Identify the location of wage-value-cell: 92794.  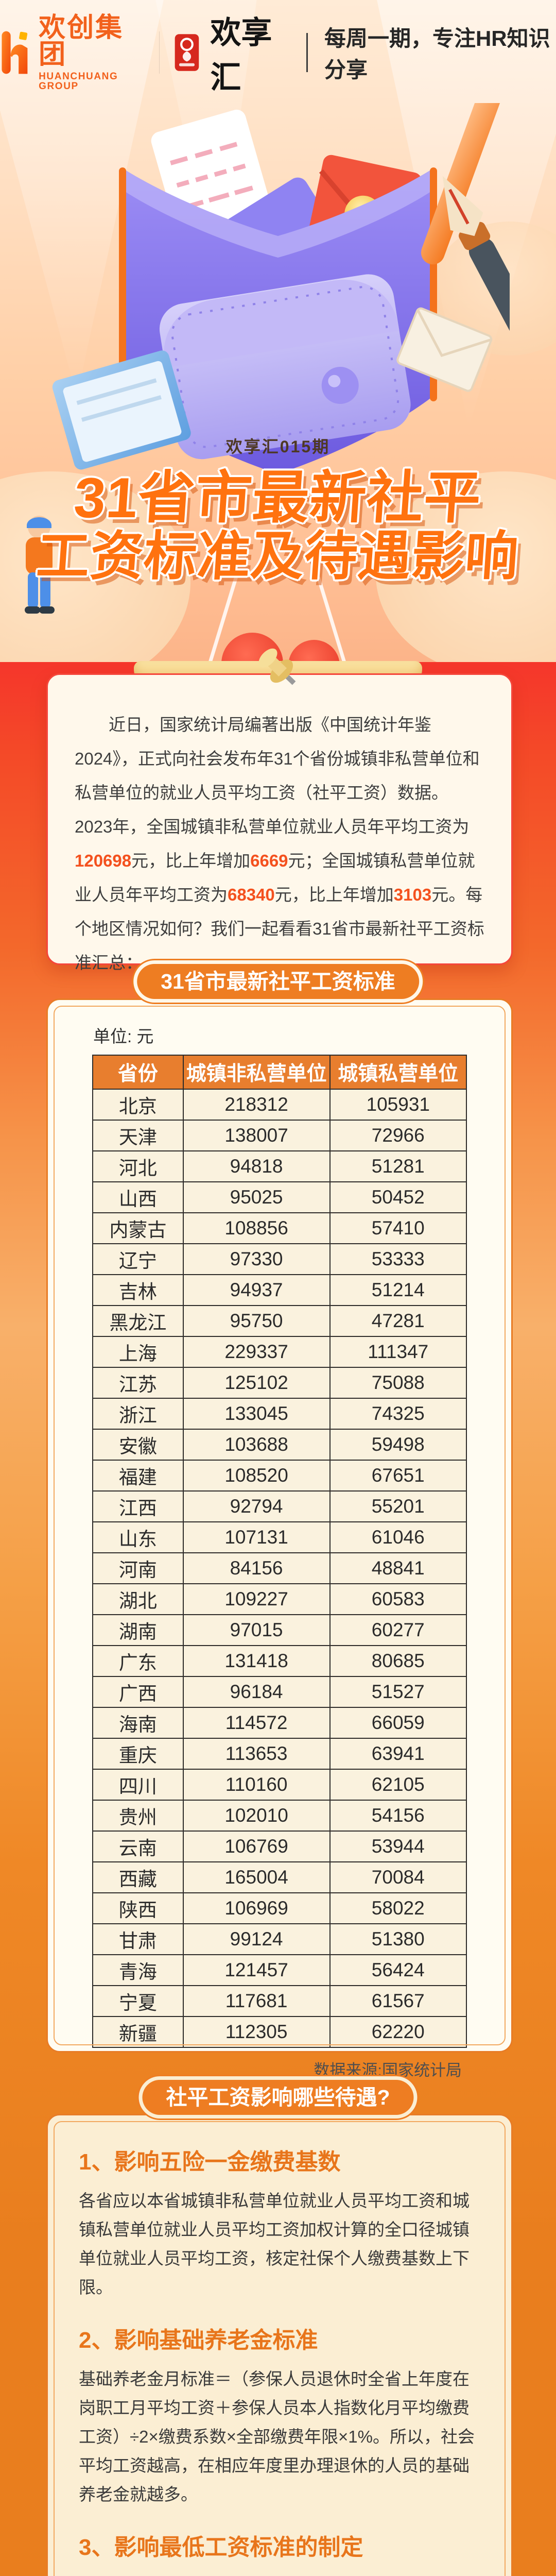
(256, 1506).